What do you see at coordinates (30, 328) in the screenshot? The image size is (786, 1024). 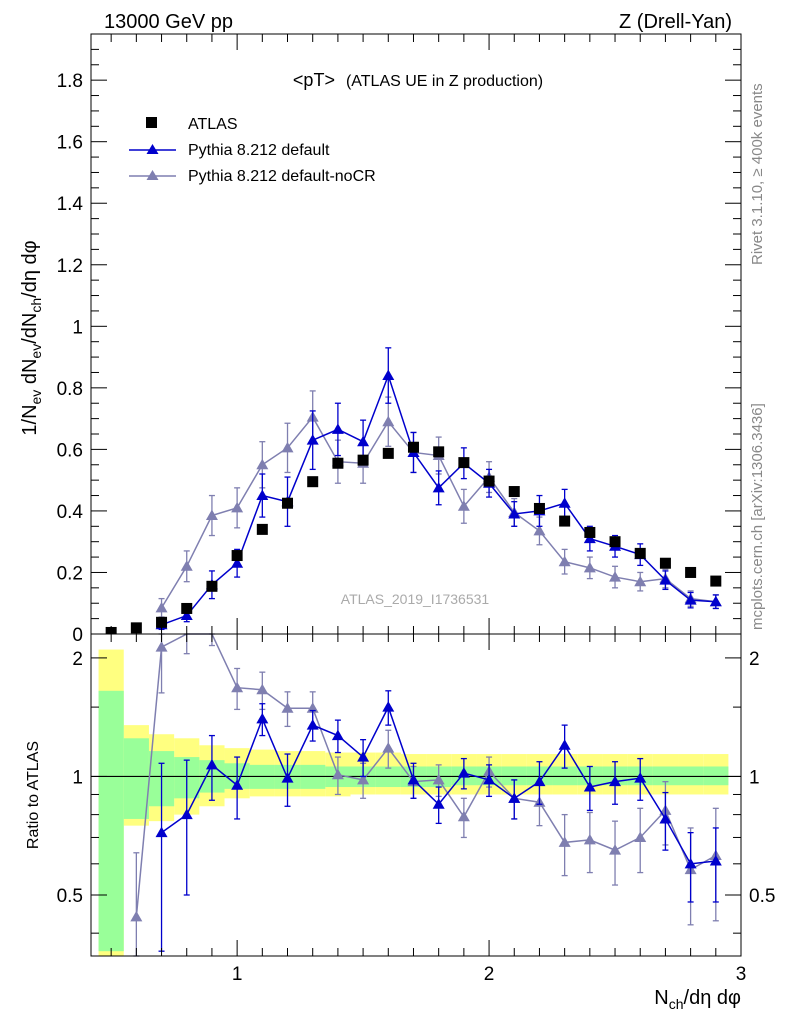 I see `ylabel-part-4: /dN` at bounding box center [30, 328].